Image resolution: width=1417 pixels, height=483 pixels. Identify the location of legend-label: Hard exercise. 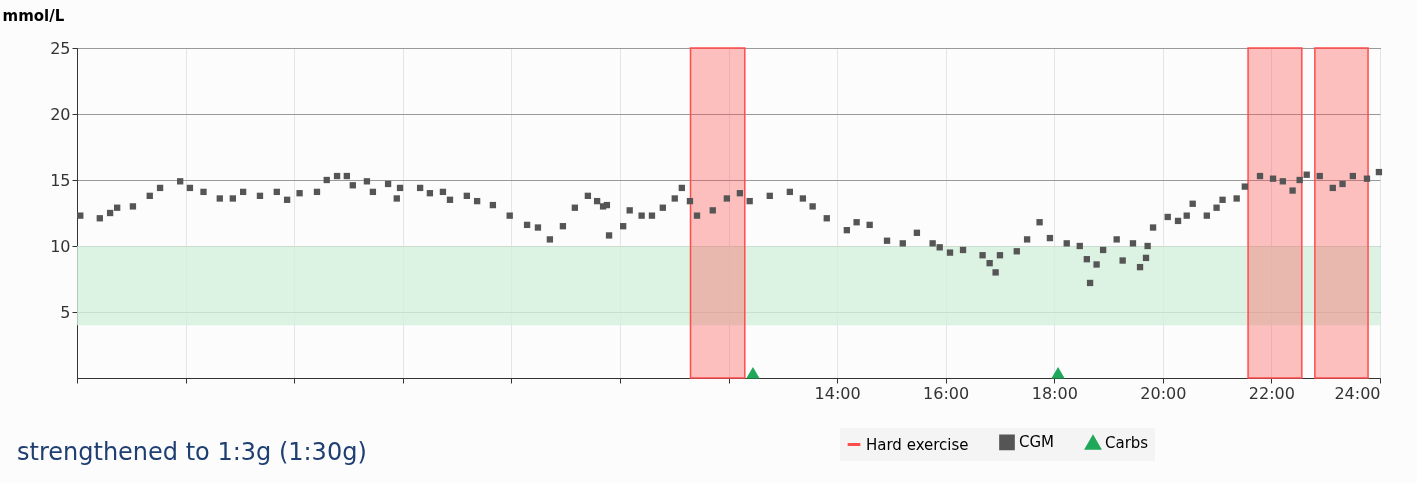
(917, 444).